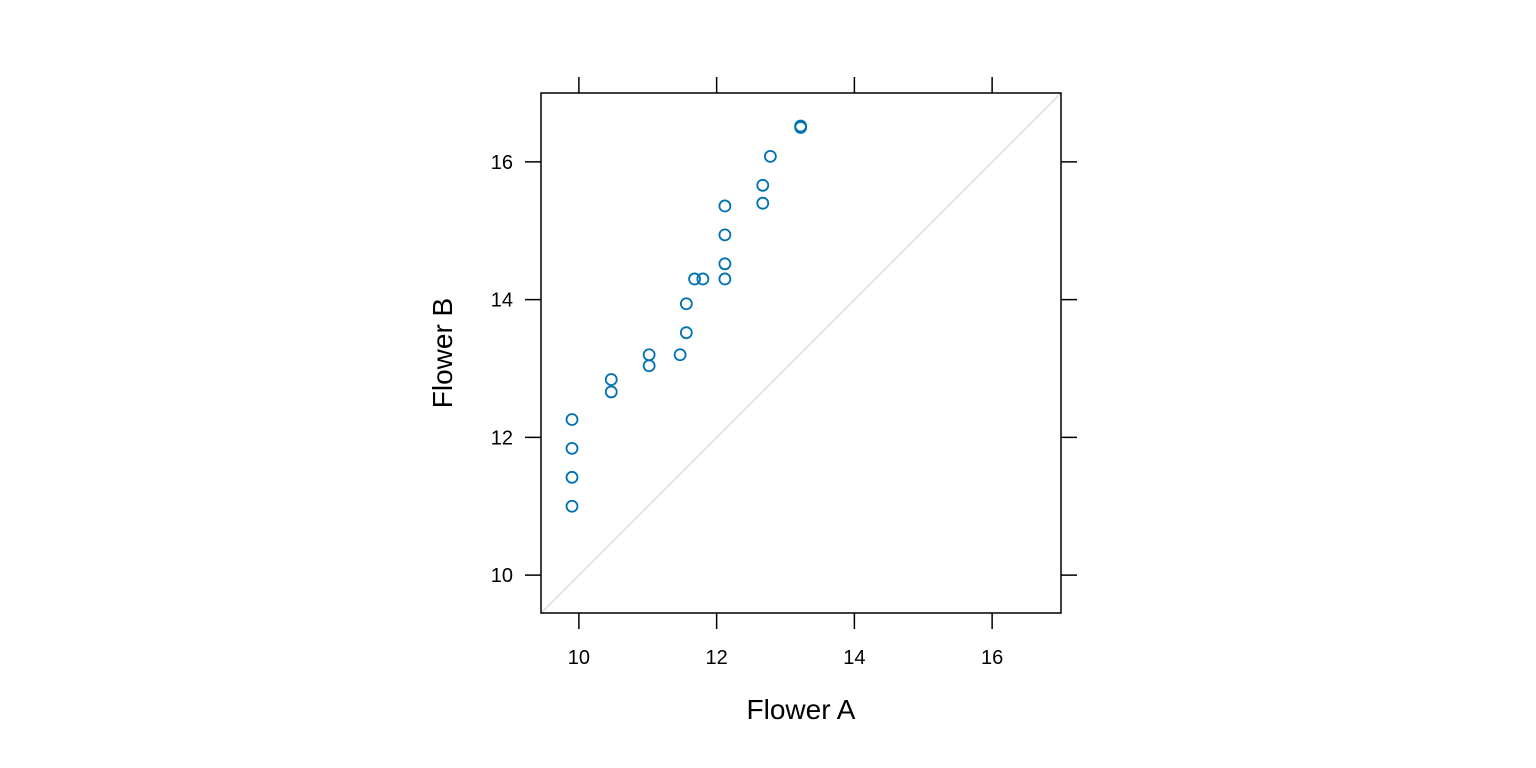  I want to click on y-tick-label: 16, so click(502, 163).